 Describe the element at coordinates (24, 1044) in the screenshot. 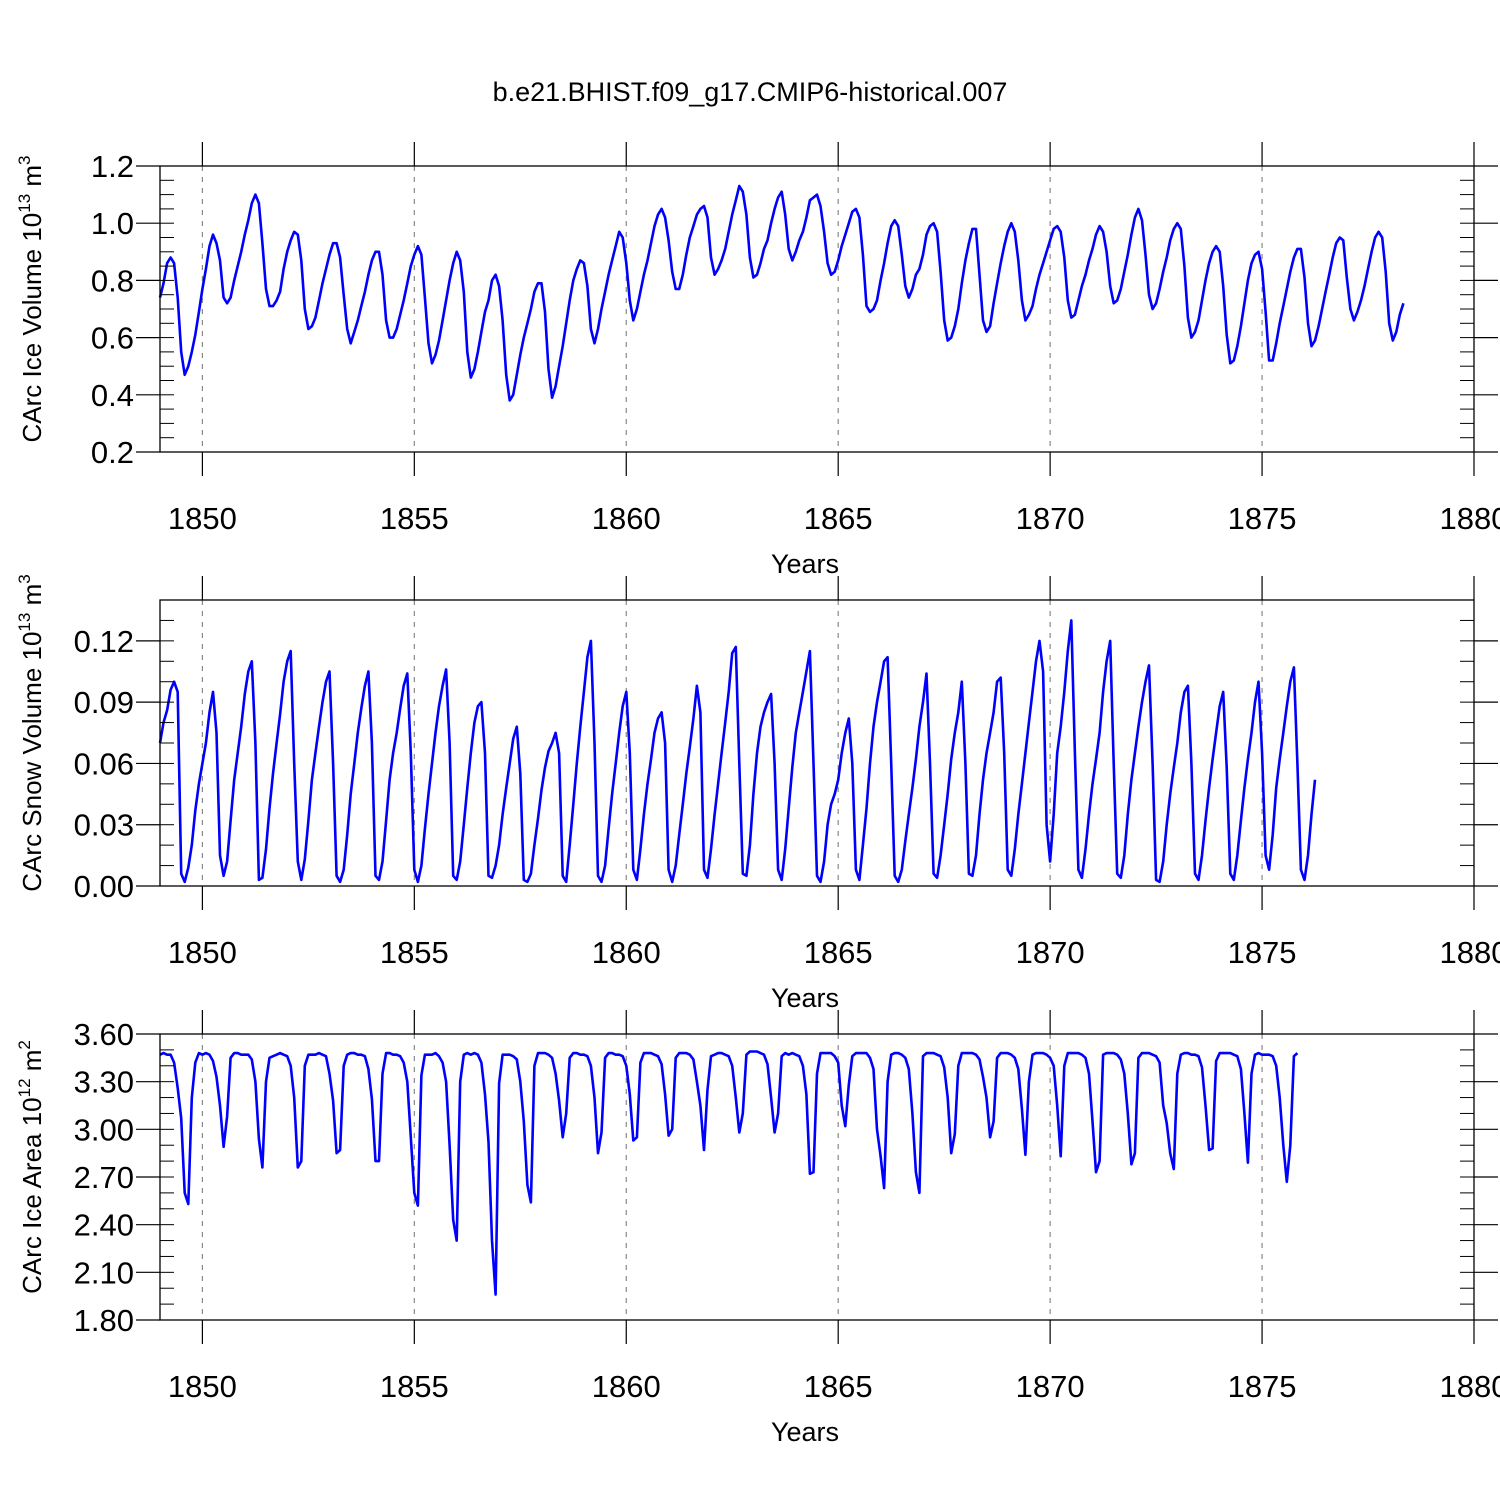

I see `y-title-unit-exponent: 2` at that location.